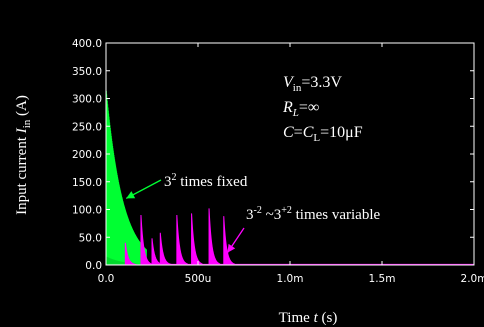  What do you see at coordinates (87, 183) in the screenshot?
I see `y-tick-label: 150.0` at bounding box center [87, 183].